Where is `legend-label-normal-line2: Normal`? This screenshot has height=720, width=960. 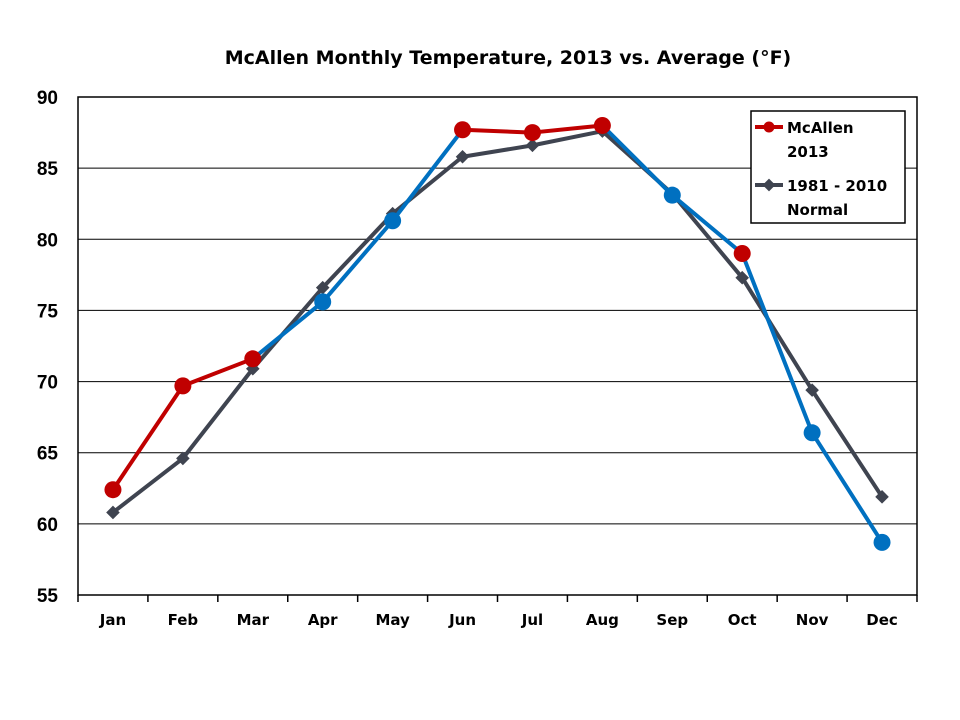
legend-label-normal-line2: Normal is located at coordinates (817, 210).